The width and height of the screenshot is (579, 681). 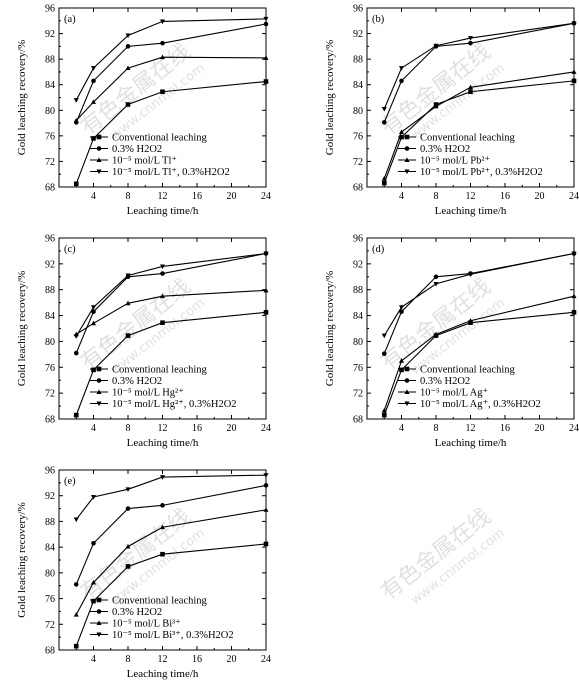 What do you see at coordinates (50, 342) in the screenshot?
I see `y-tick-label: 80` at bounding box center [50, 342].